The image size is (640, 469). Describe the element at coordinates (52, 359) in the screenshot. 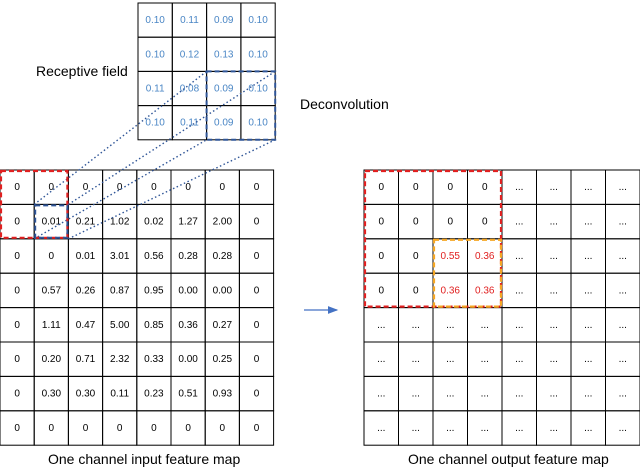

I see `input-value: 0.20` at that location.